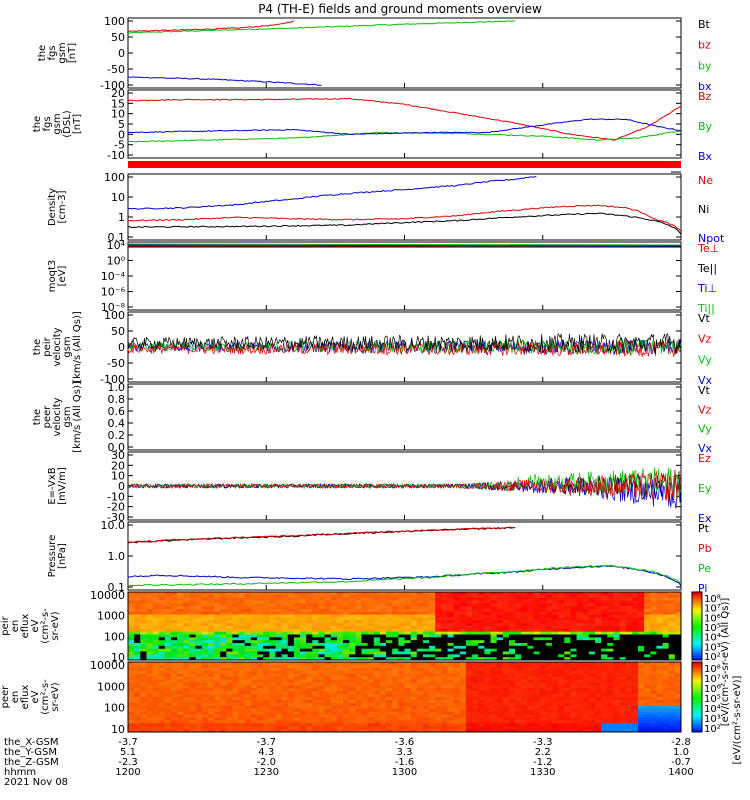 This screenshot has width=750, height=800. What do you see at coordinates (702, 588) in the screenshot?
I see `legend-entry: Pi` at bounding box center [702, 588].